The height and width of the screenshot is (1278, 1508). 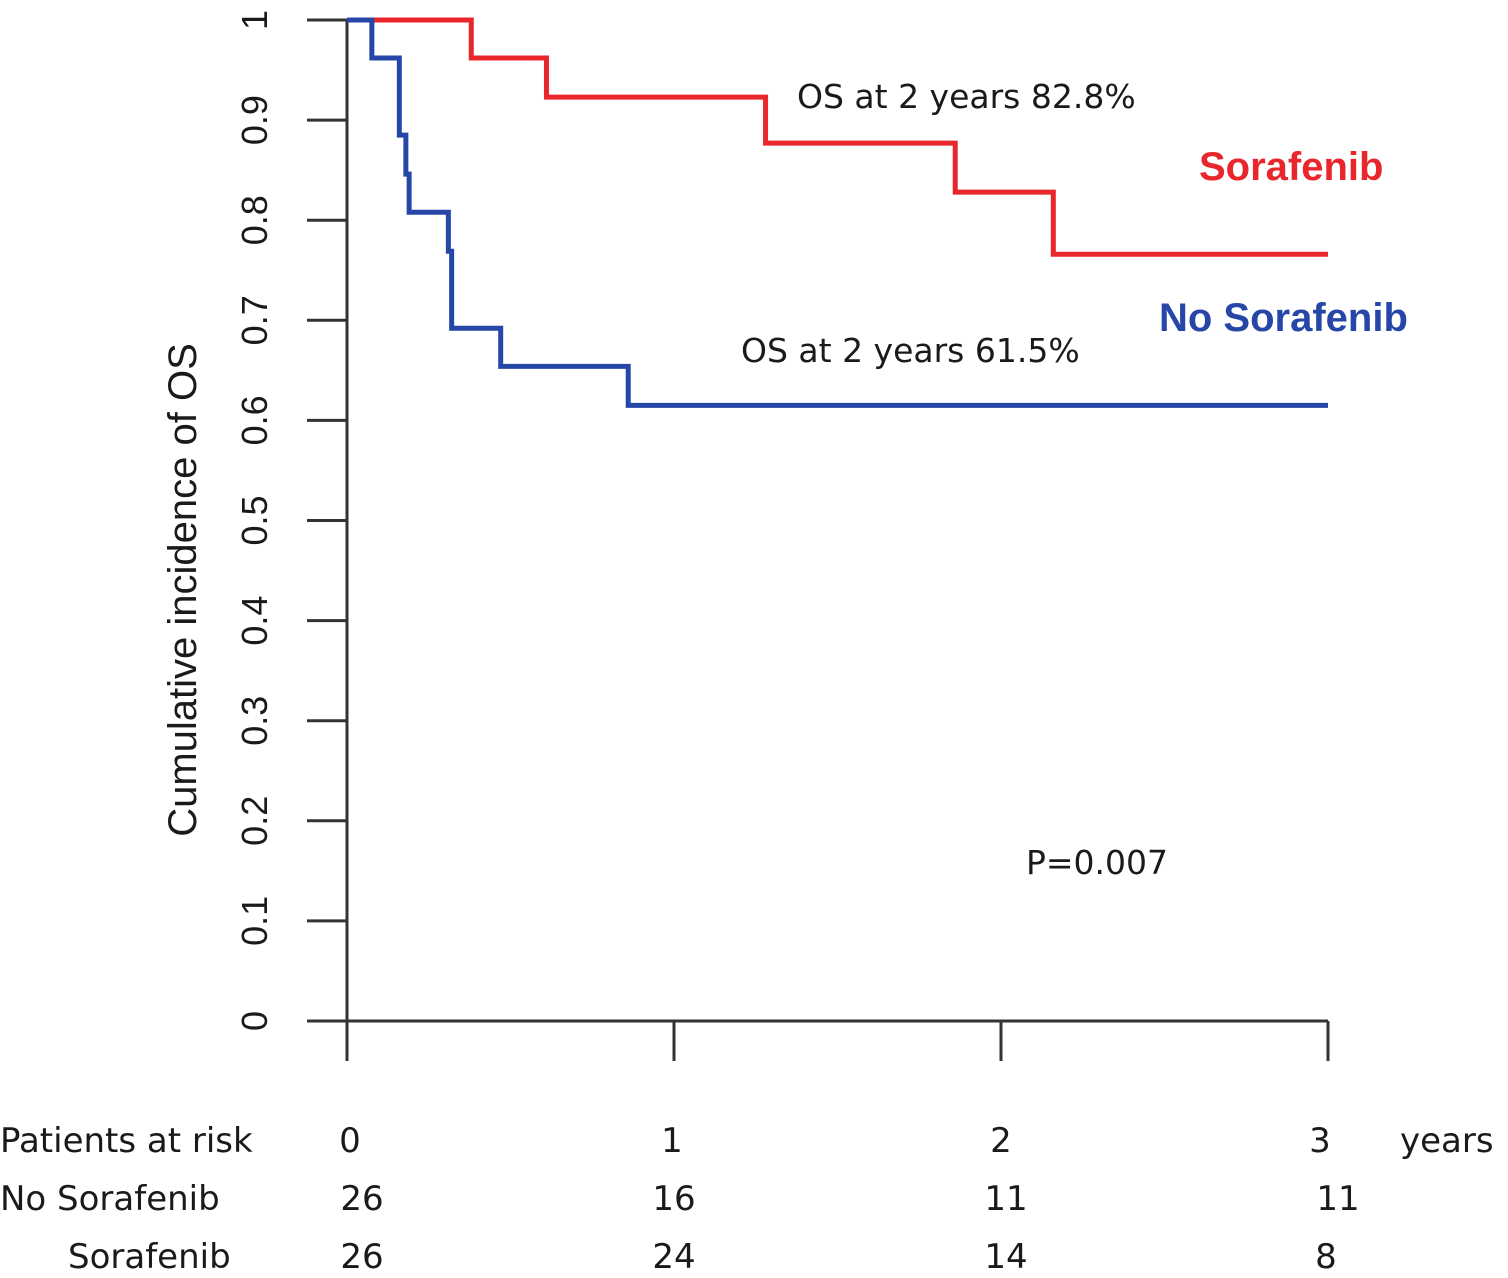 What do you see at coordinates (1001, 1141) in the screenshot?
I see `risk-time-2: 2` at bounding box center [1001, 1141].